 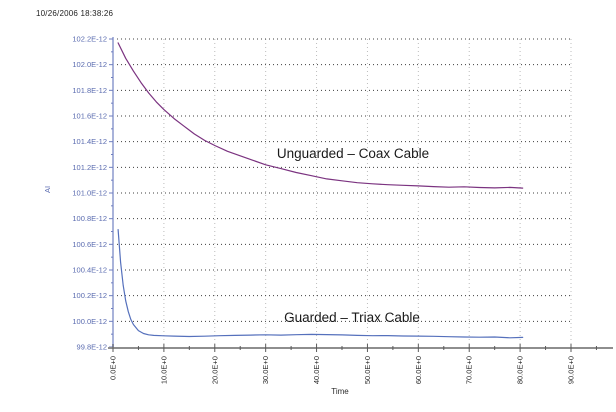 I want to click on y-tick-label: 101.0E-12, so click(x=89, y=193).